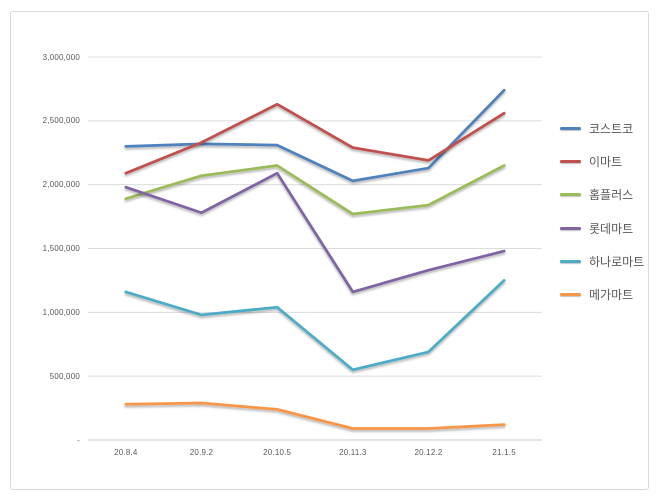 Image resolution: width=660 pixels, height=501 pixels. Describe the element at coordinates (78, 440) in the screenshot. I see `y-axis-tick-label: -` at that location.